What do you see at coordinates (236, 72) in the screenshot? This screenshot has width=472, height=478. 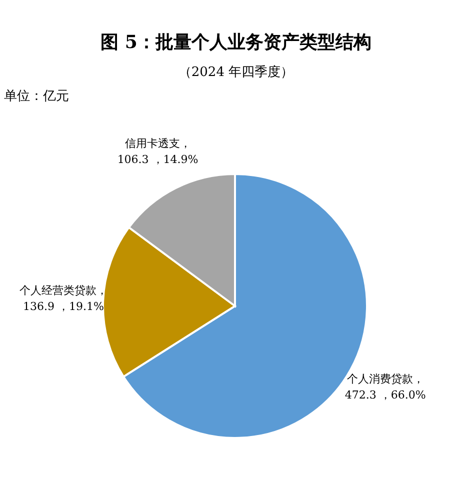 I see `subtitle: （2024 年四季度）` at bounding box center [236, 72].